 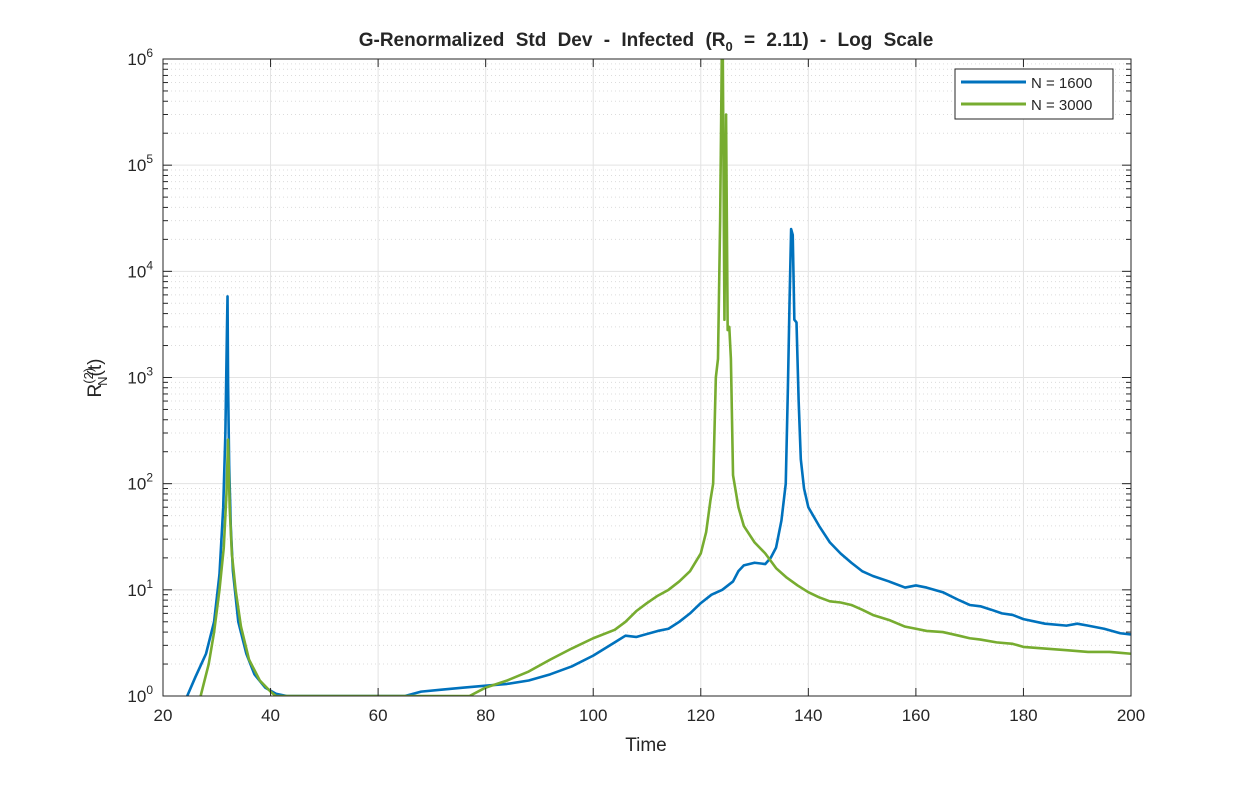 What do you see at coordinates (542, 40) in the screenshot?
I see `chart-title-main: G-Renormalized Std Dev - Infected (R` at bounding box center [542, 40].